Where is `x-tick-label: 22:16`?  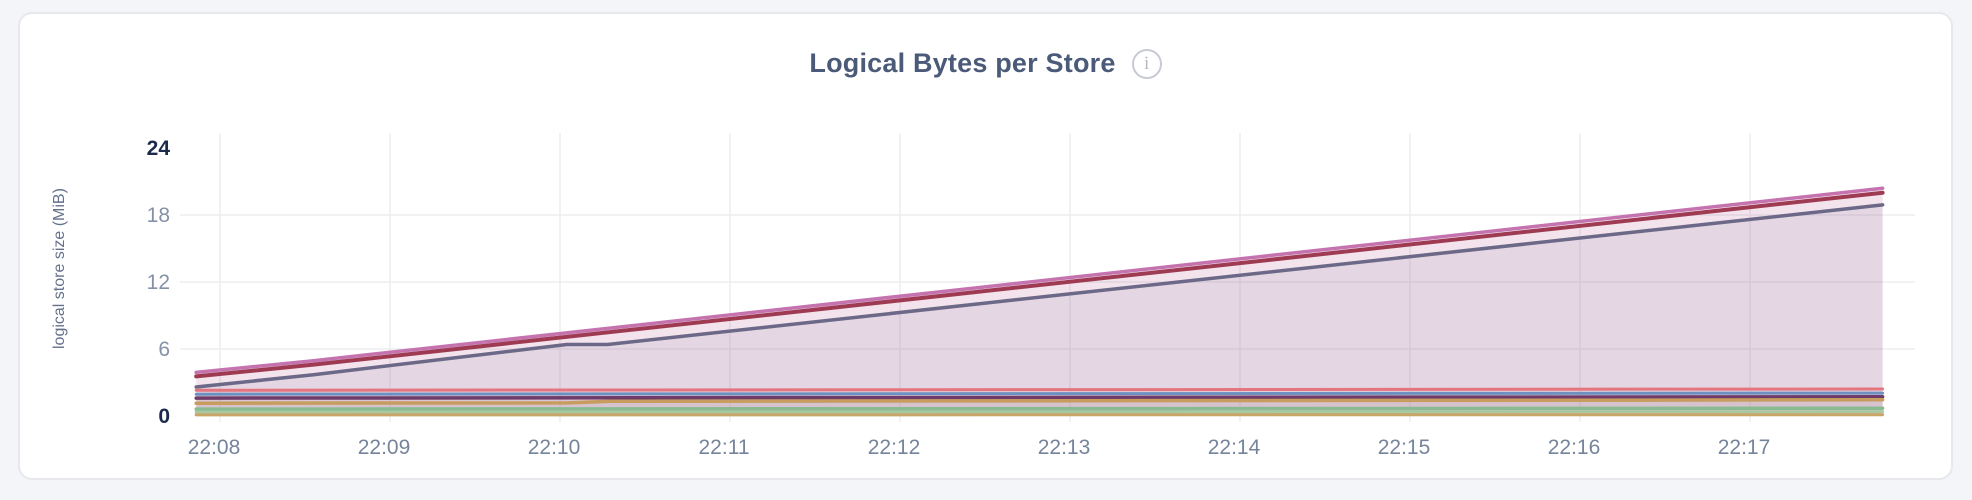 x-tick-label: 22:16 is located at coordinates (1574, 447).